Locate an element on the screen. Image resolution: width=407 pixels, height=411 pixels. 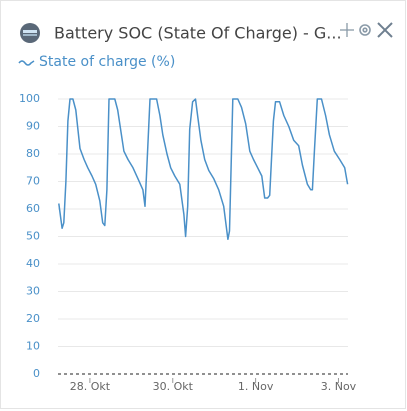
x-tick-label: 28. Okt is located at coordinates (90, 386).